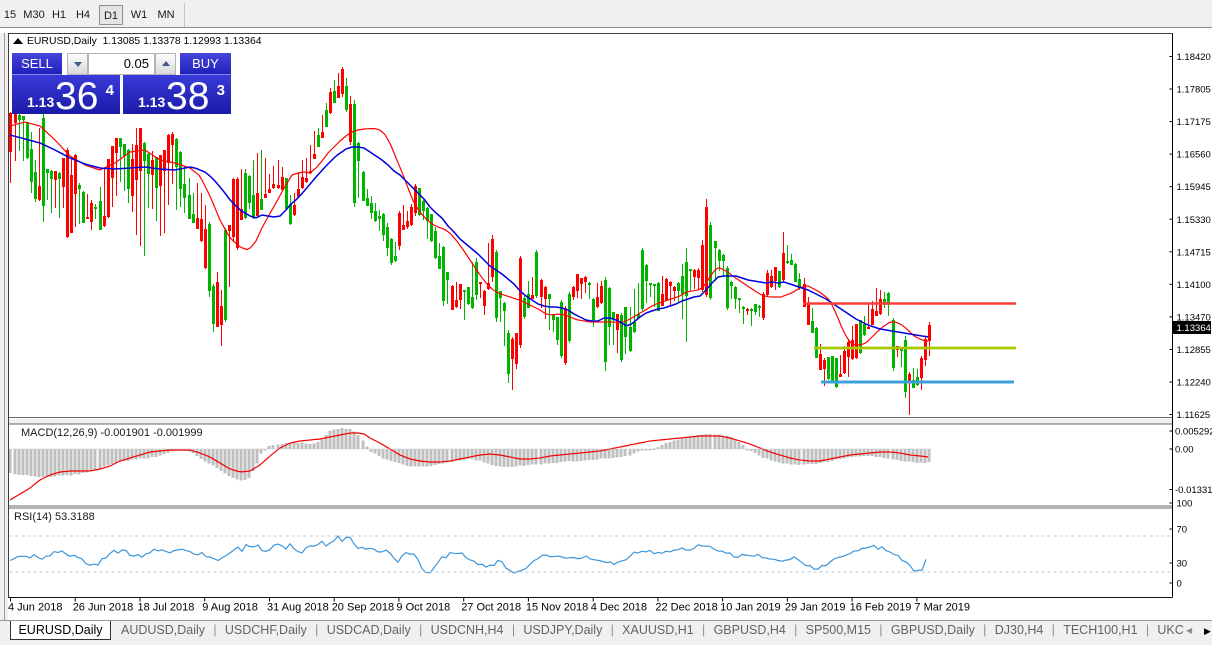 This screenshot has width=1212, height=645. I want to click on svg-text: RSI(14) 53.3188, so click(54, 517).